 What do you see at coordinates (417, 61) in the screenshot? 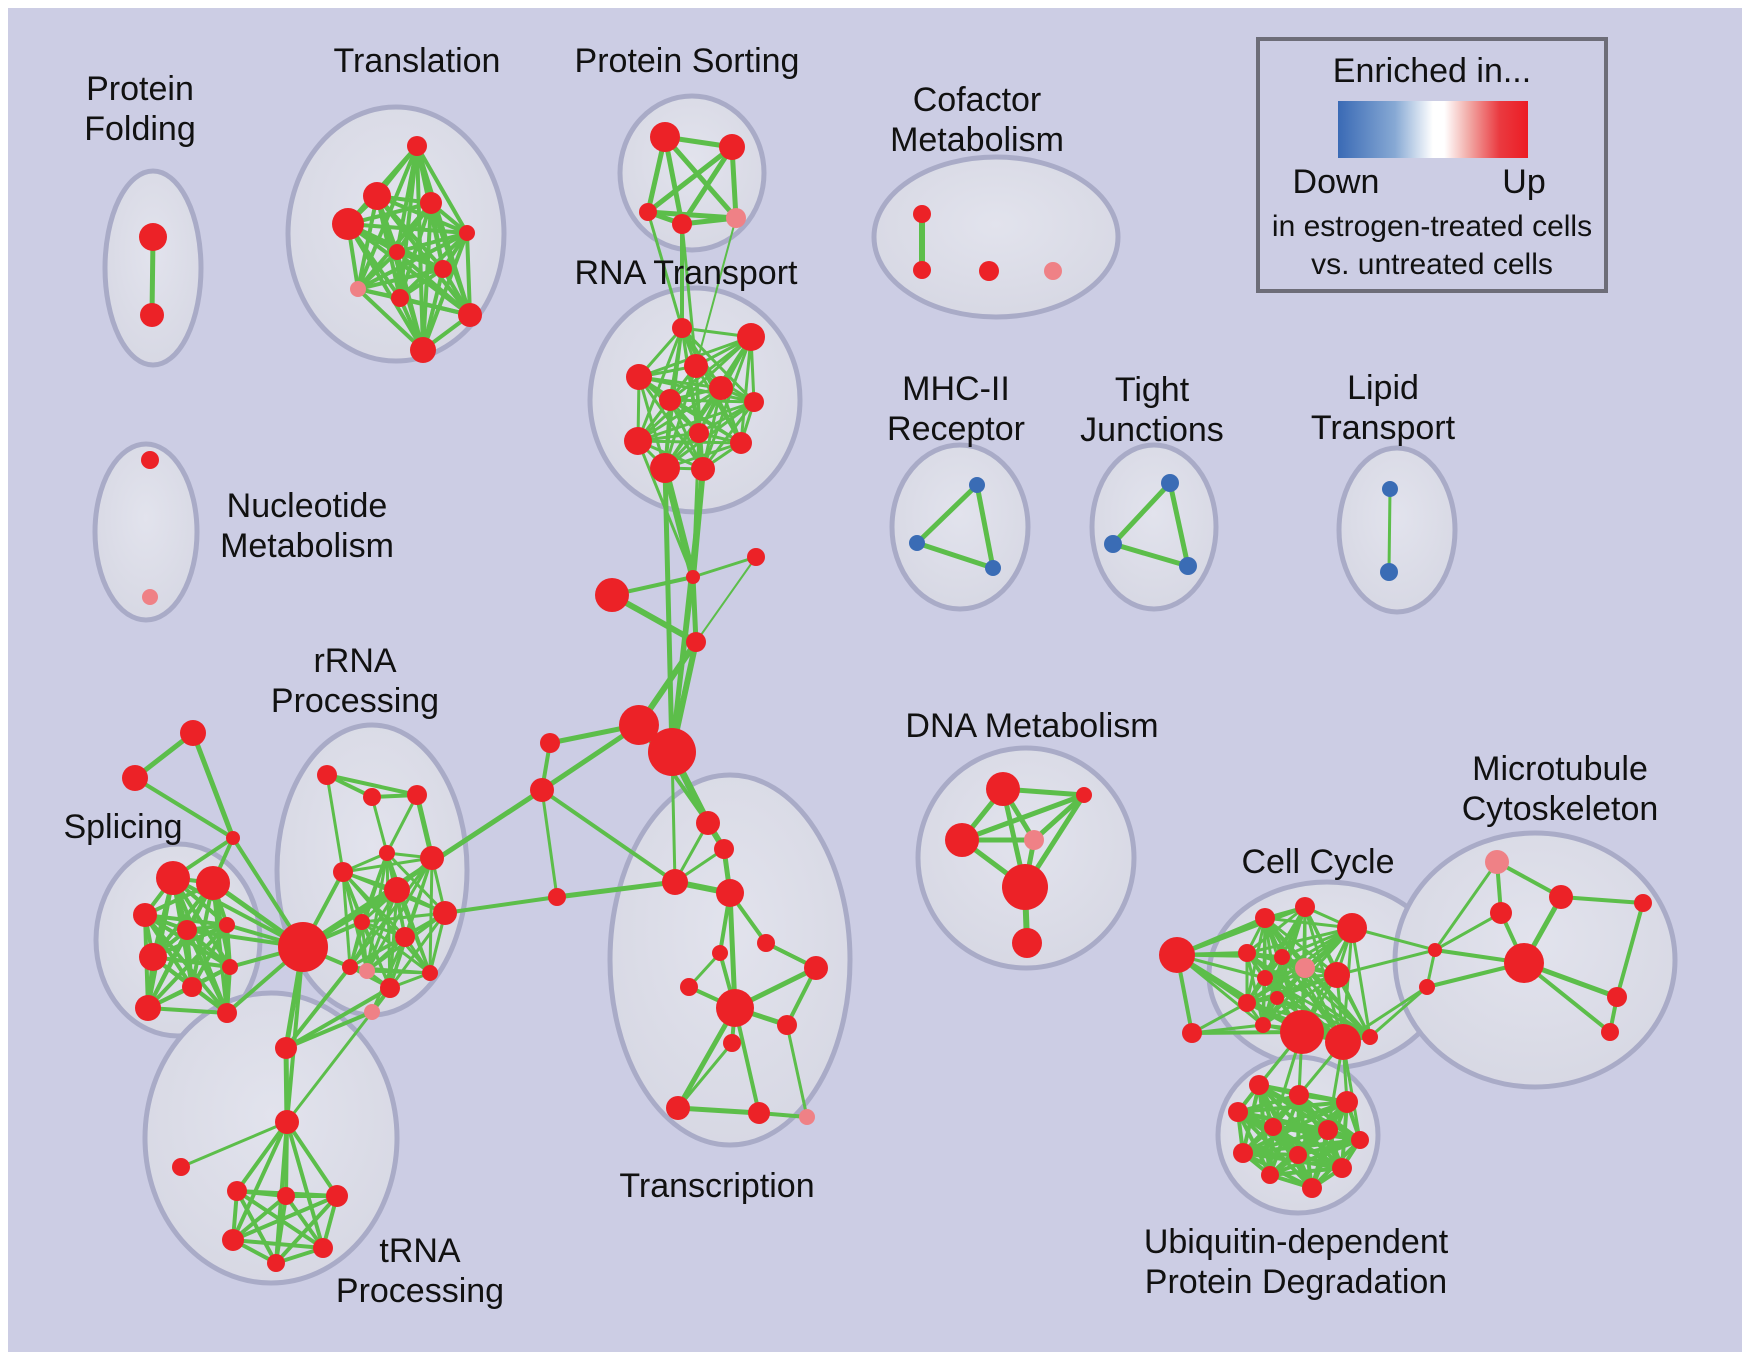
I see `cluster-label-translation: Translation` at bounding box center [417, 61].